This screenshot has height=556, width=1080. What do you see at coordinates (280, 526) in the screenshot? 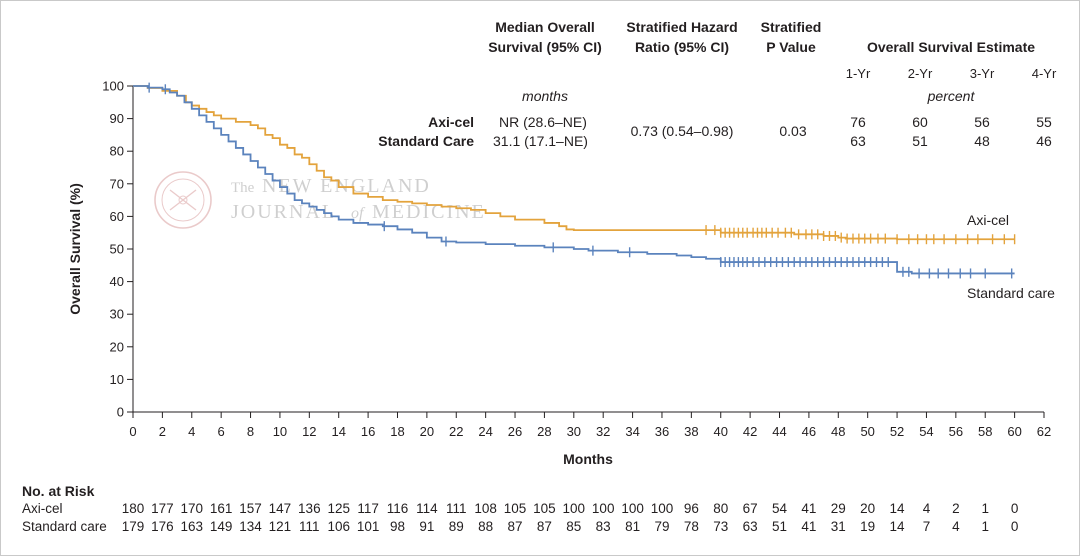
I see `risk-value: 121` at bounding box center [280, 526].